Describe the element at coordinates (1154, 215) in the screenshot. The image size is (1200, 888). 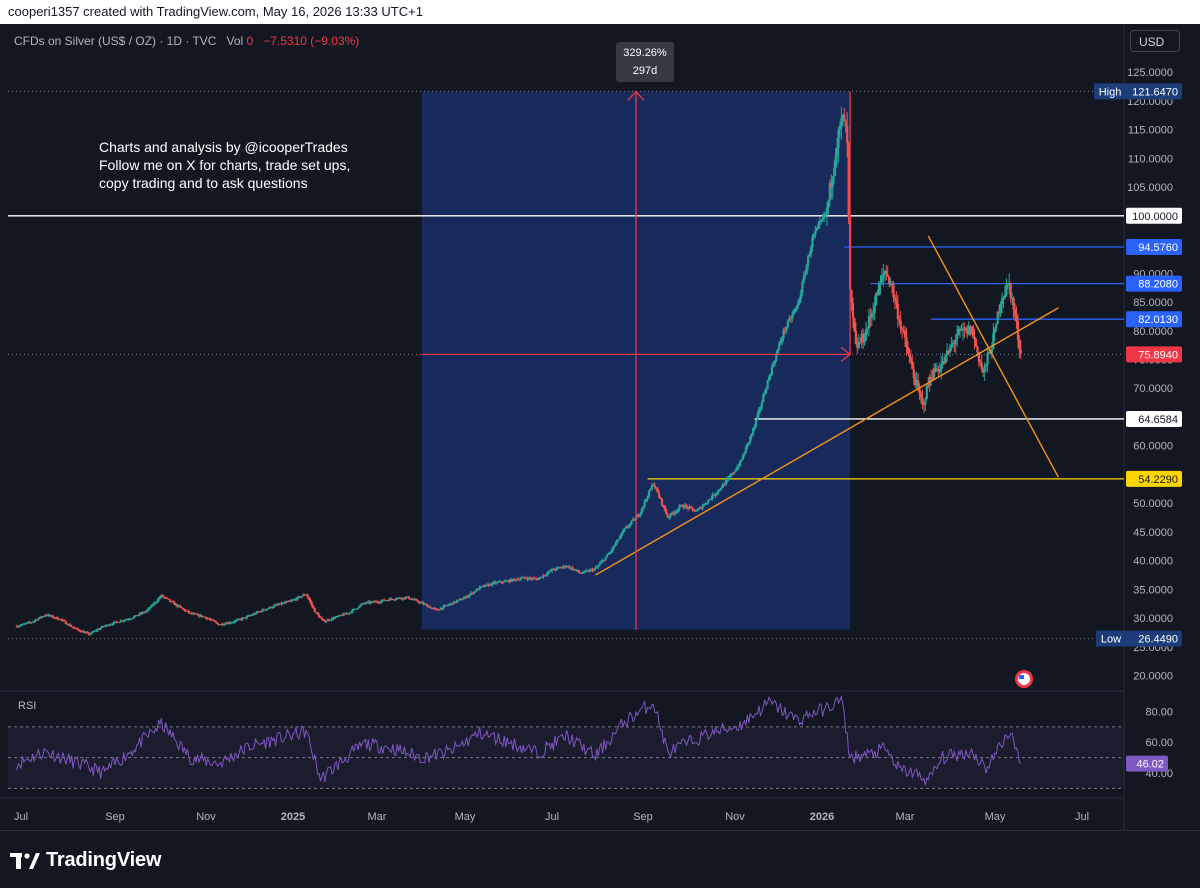
I see `level-tag-bg` at that location.